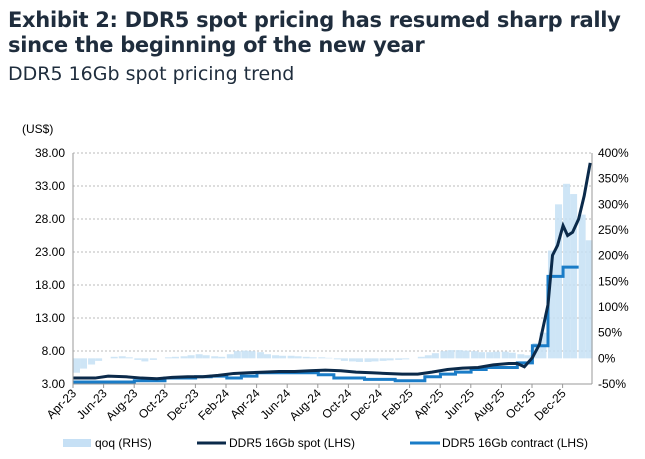 Image resolution: width=645 pixels, height=459 pixels. What do you see at coordinates (50, 318) in the screenshot?
I see `y-left-tick-label: 13.00` at bounding box center [50, 318].